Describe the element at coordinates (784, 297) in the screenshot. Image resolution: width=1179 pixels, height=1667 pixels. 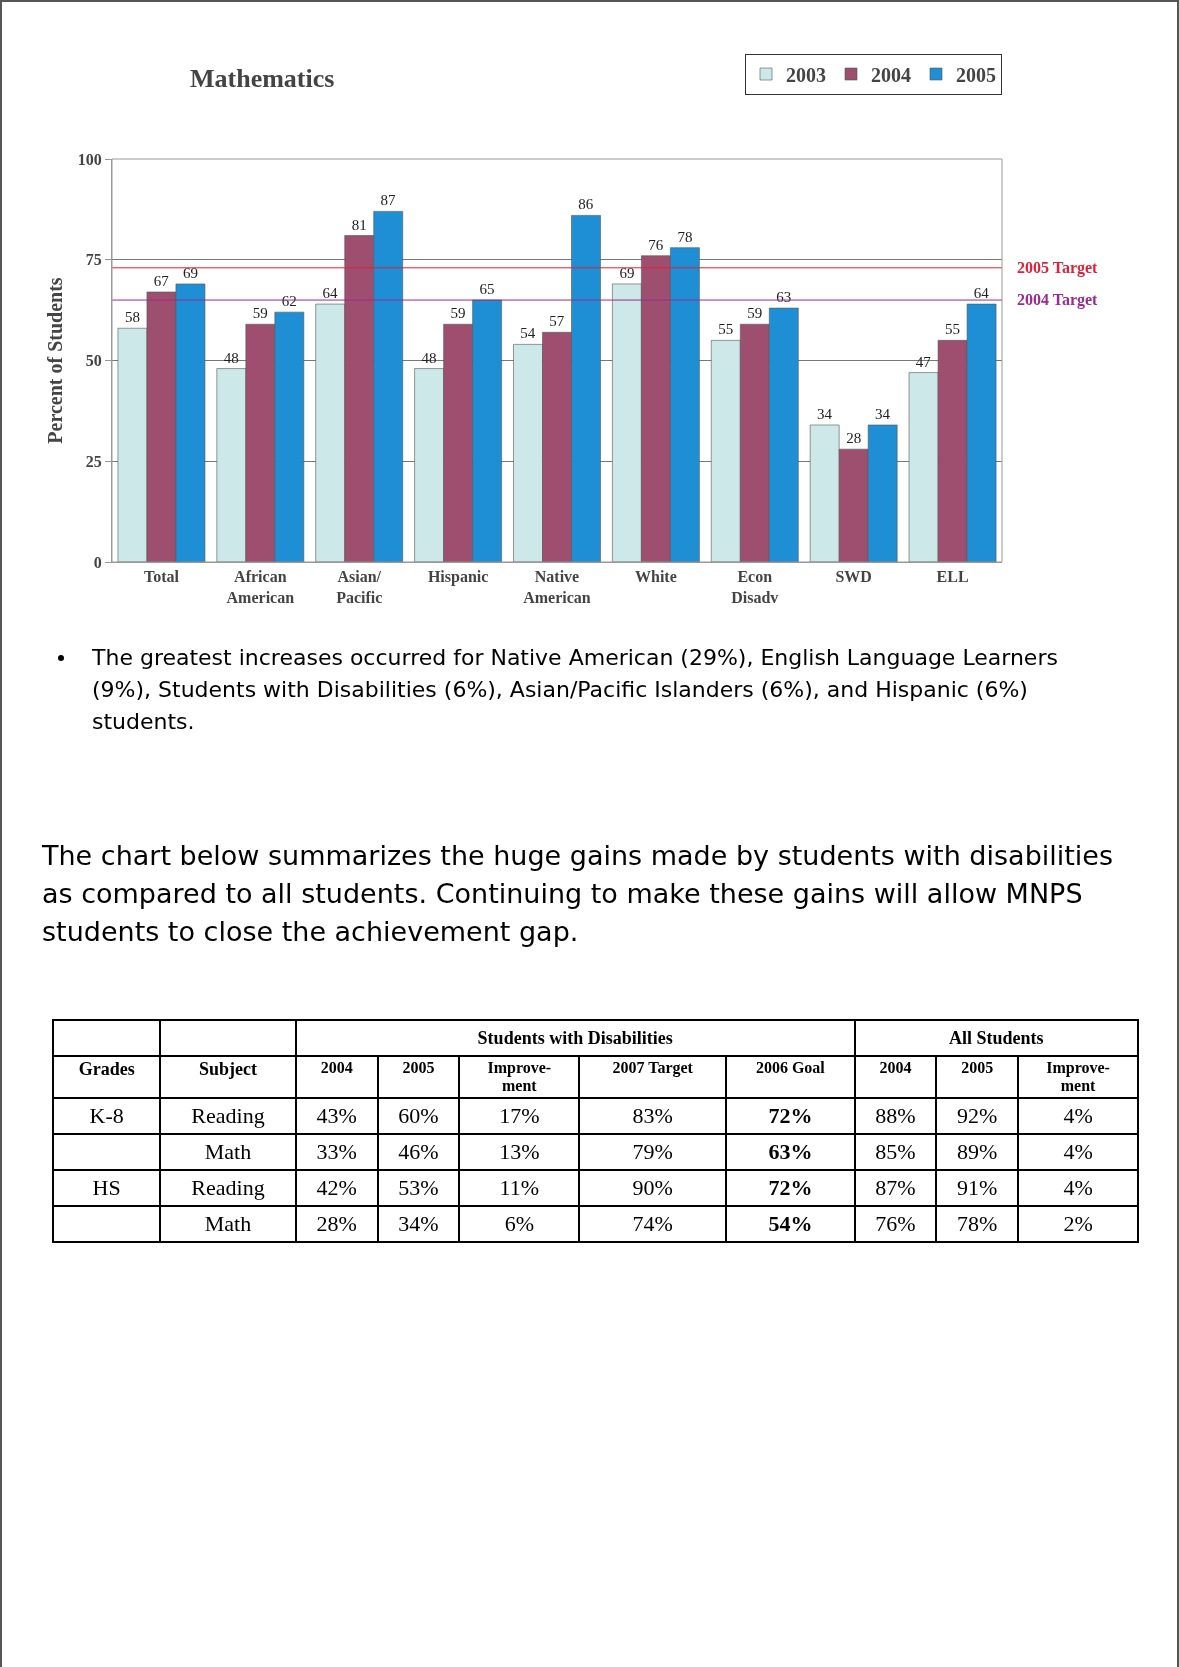
I see `data-label: 63` at that location.